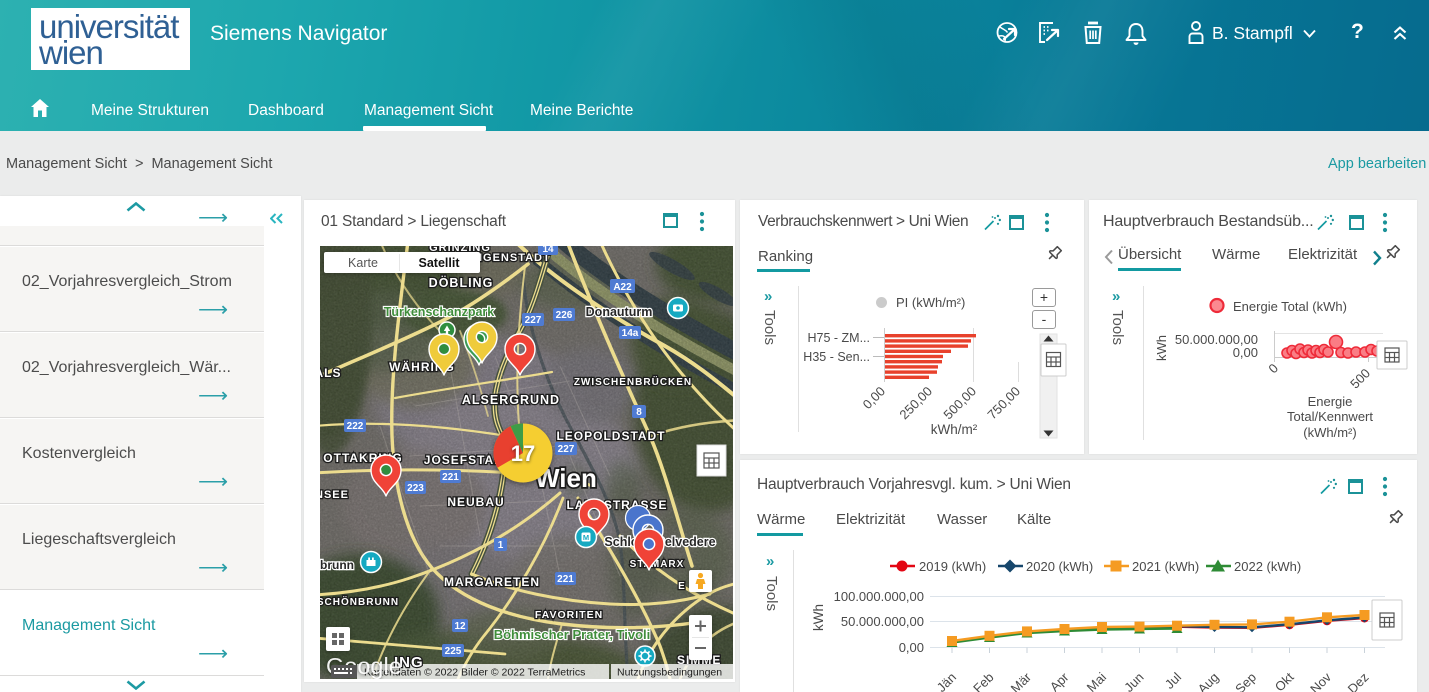 The height and width of the screenshot is (692, 1429). Describe the element at coordinates (983, 681) in the screenshot. I see `svg-text: Feb` at that location.